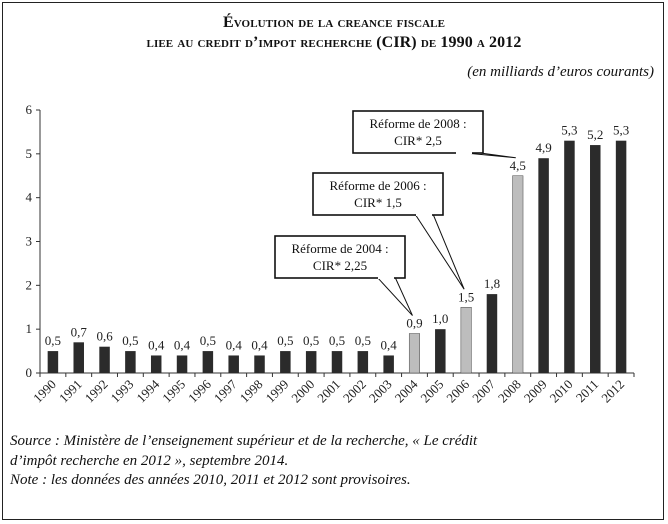 This screenshot has height=524, width=668. What do you see at coordinates (363, 340) in the screenshot?
I see `value-label-2002: 0,5` at bounding box center [363, 340].